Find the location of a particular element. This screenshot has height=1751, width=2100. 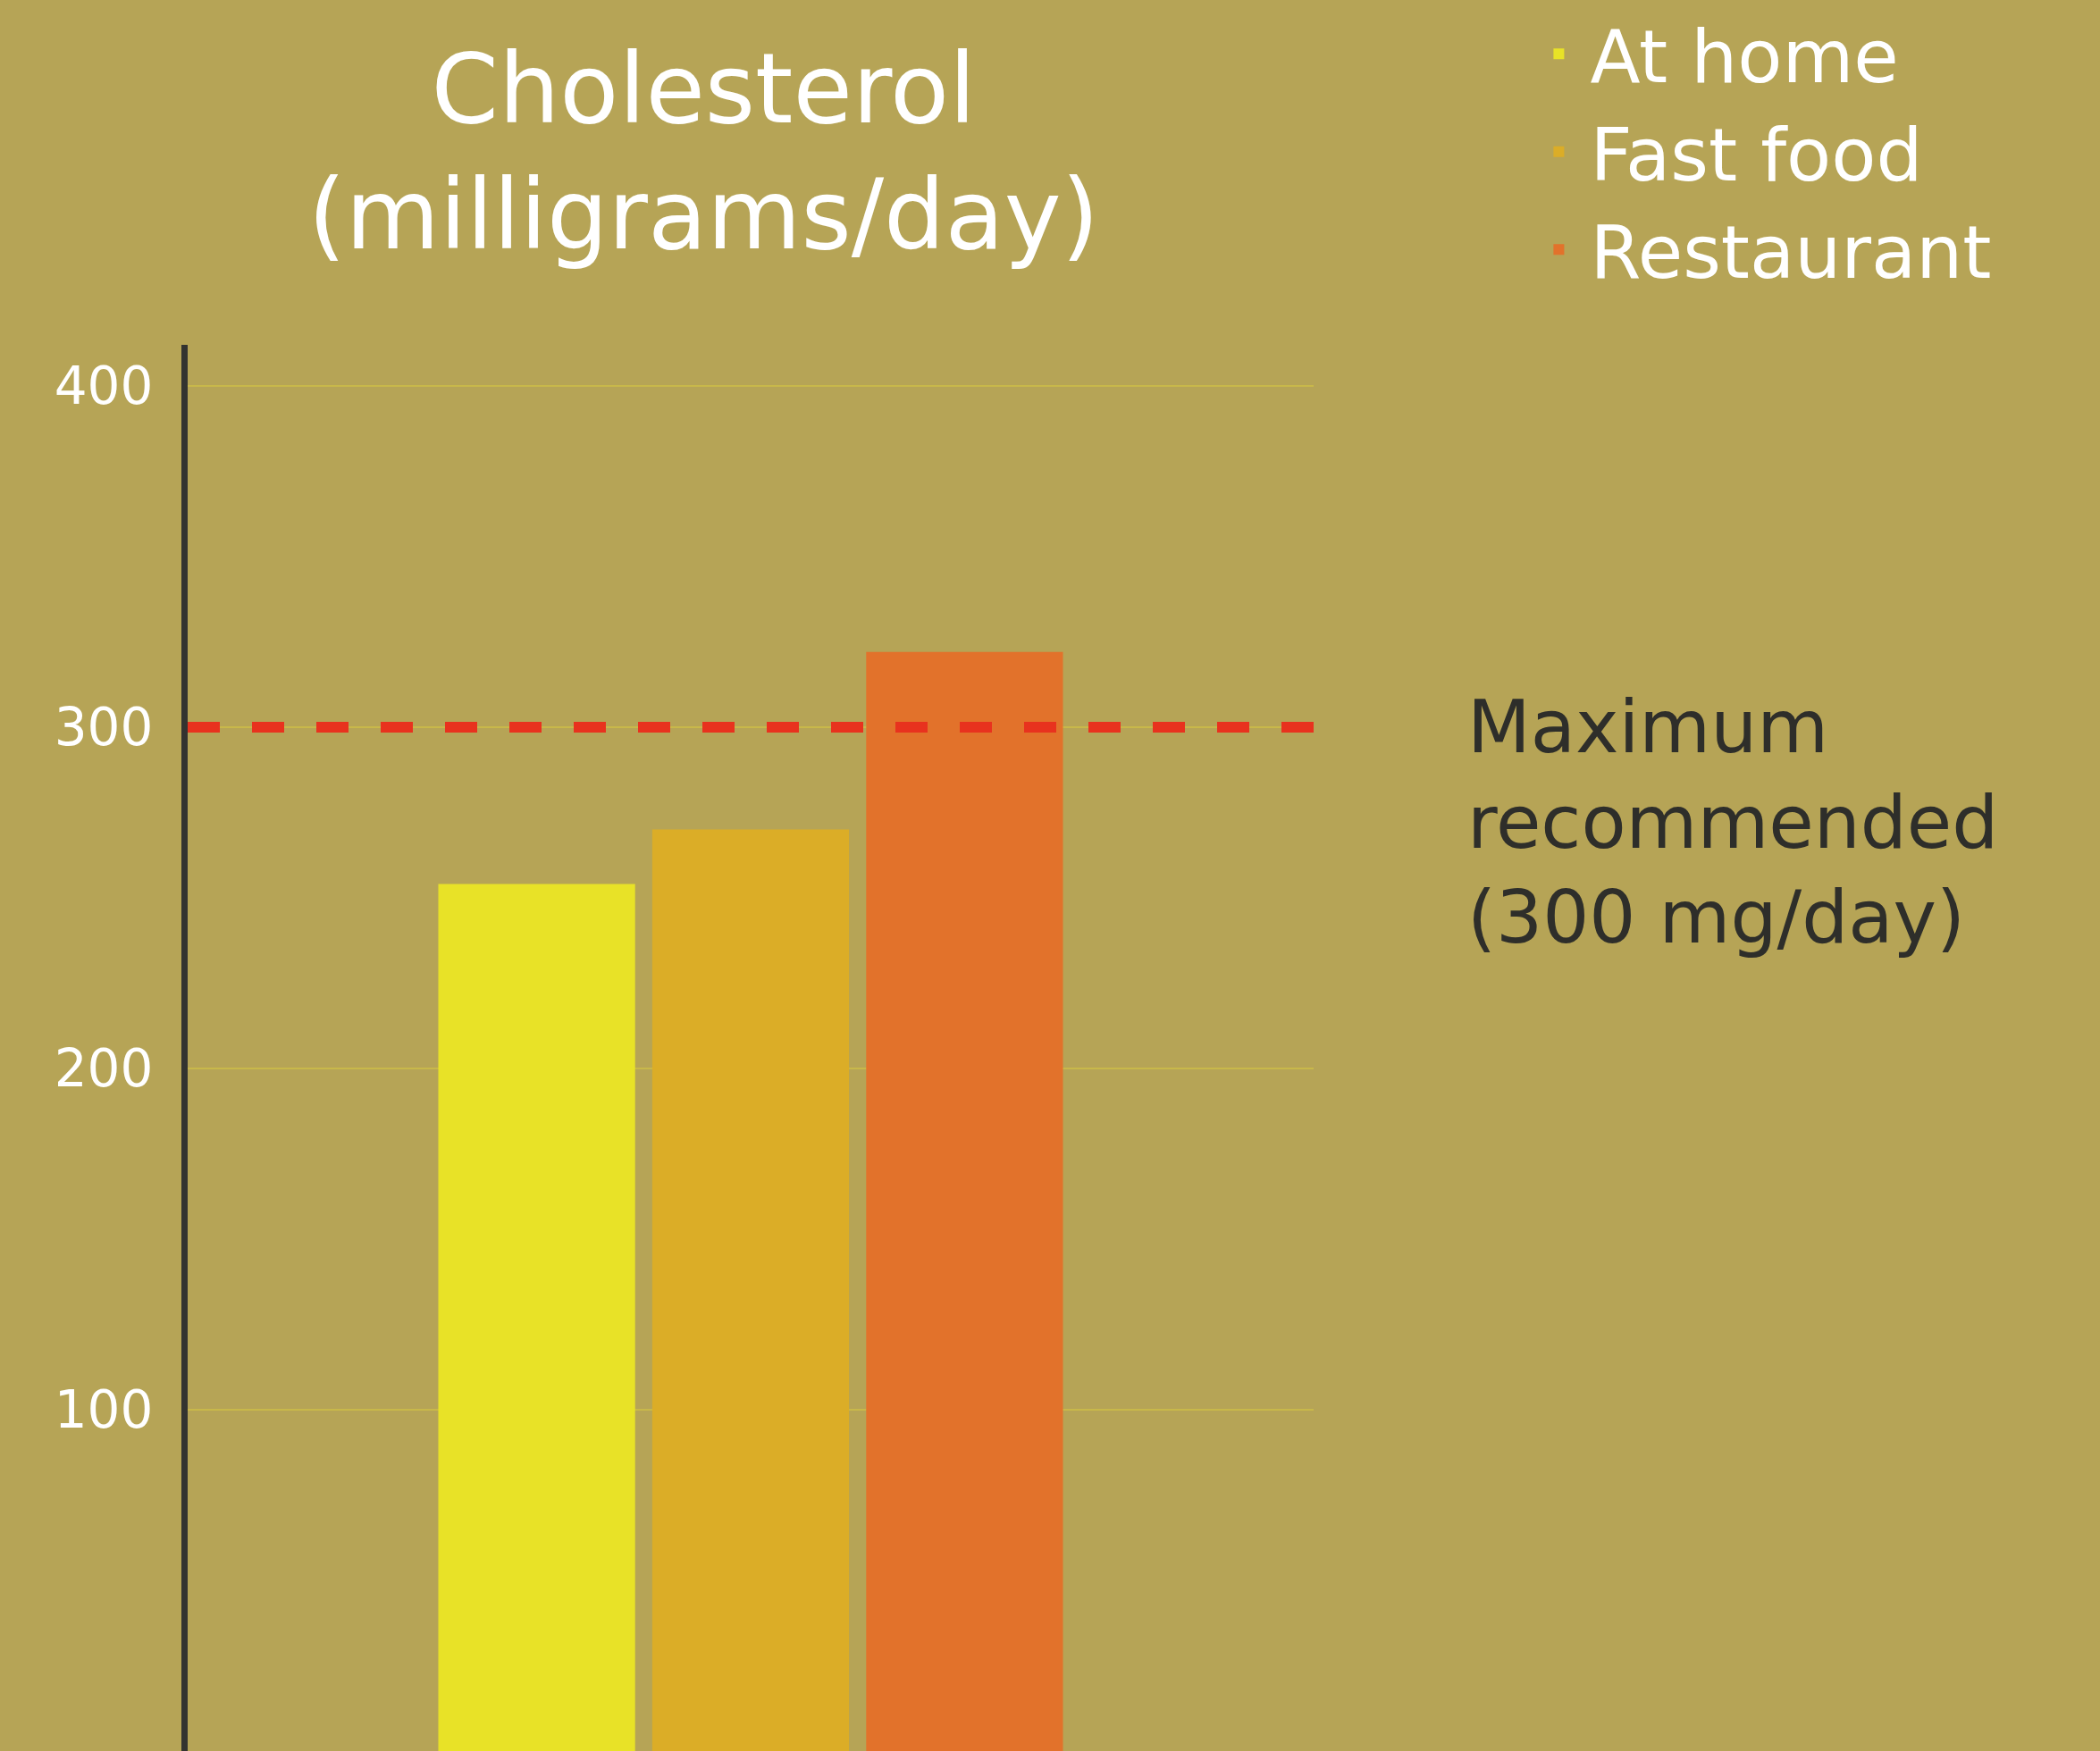

legend-label: Fast food is located at coordinates (1756, 154).